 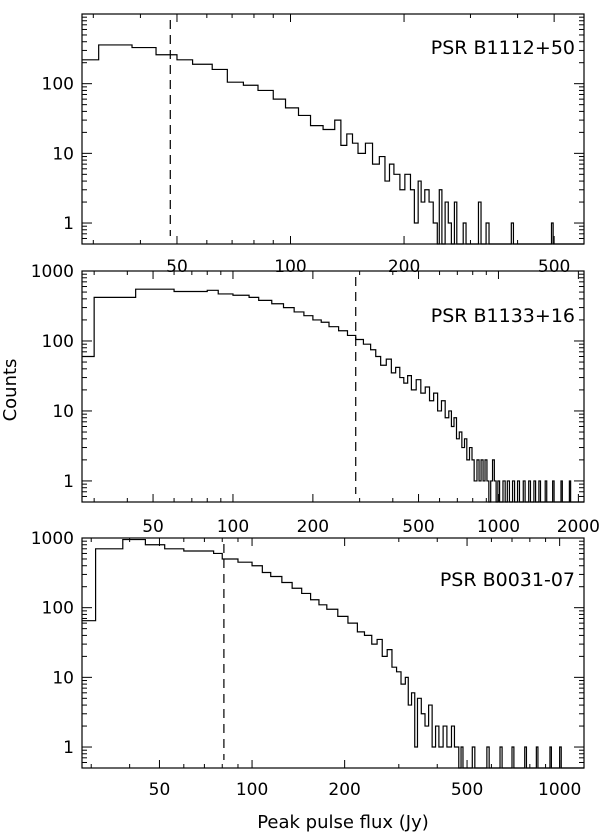 What do you see at coordinates (503, 48) in the screenshot?
I see `pulsar-label: PSR B1112+50` at bounding box center [503, 48].